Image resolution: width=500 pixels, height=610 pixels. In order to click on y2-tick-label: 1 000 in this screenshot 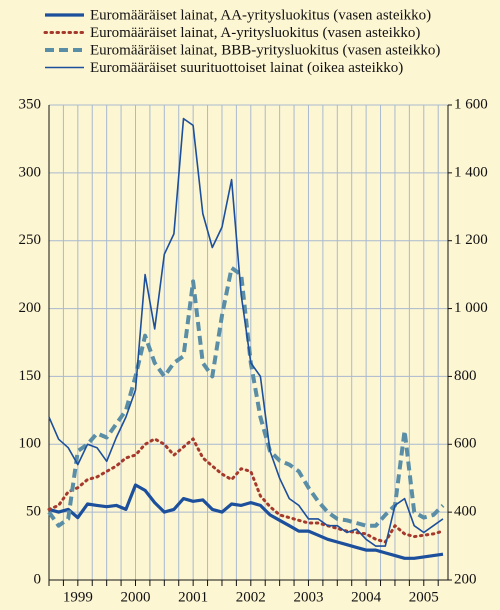, I will do `click(471, 308)`.